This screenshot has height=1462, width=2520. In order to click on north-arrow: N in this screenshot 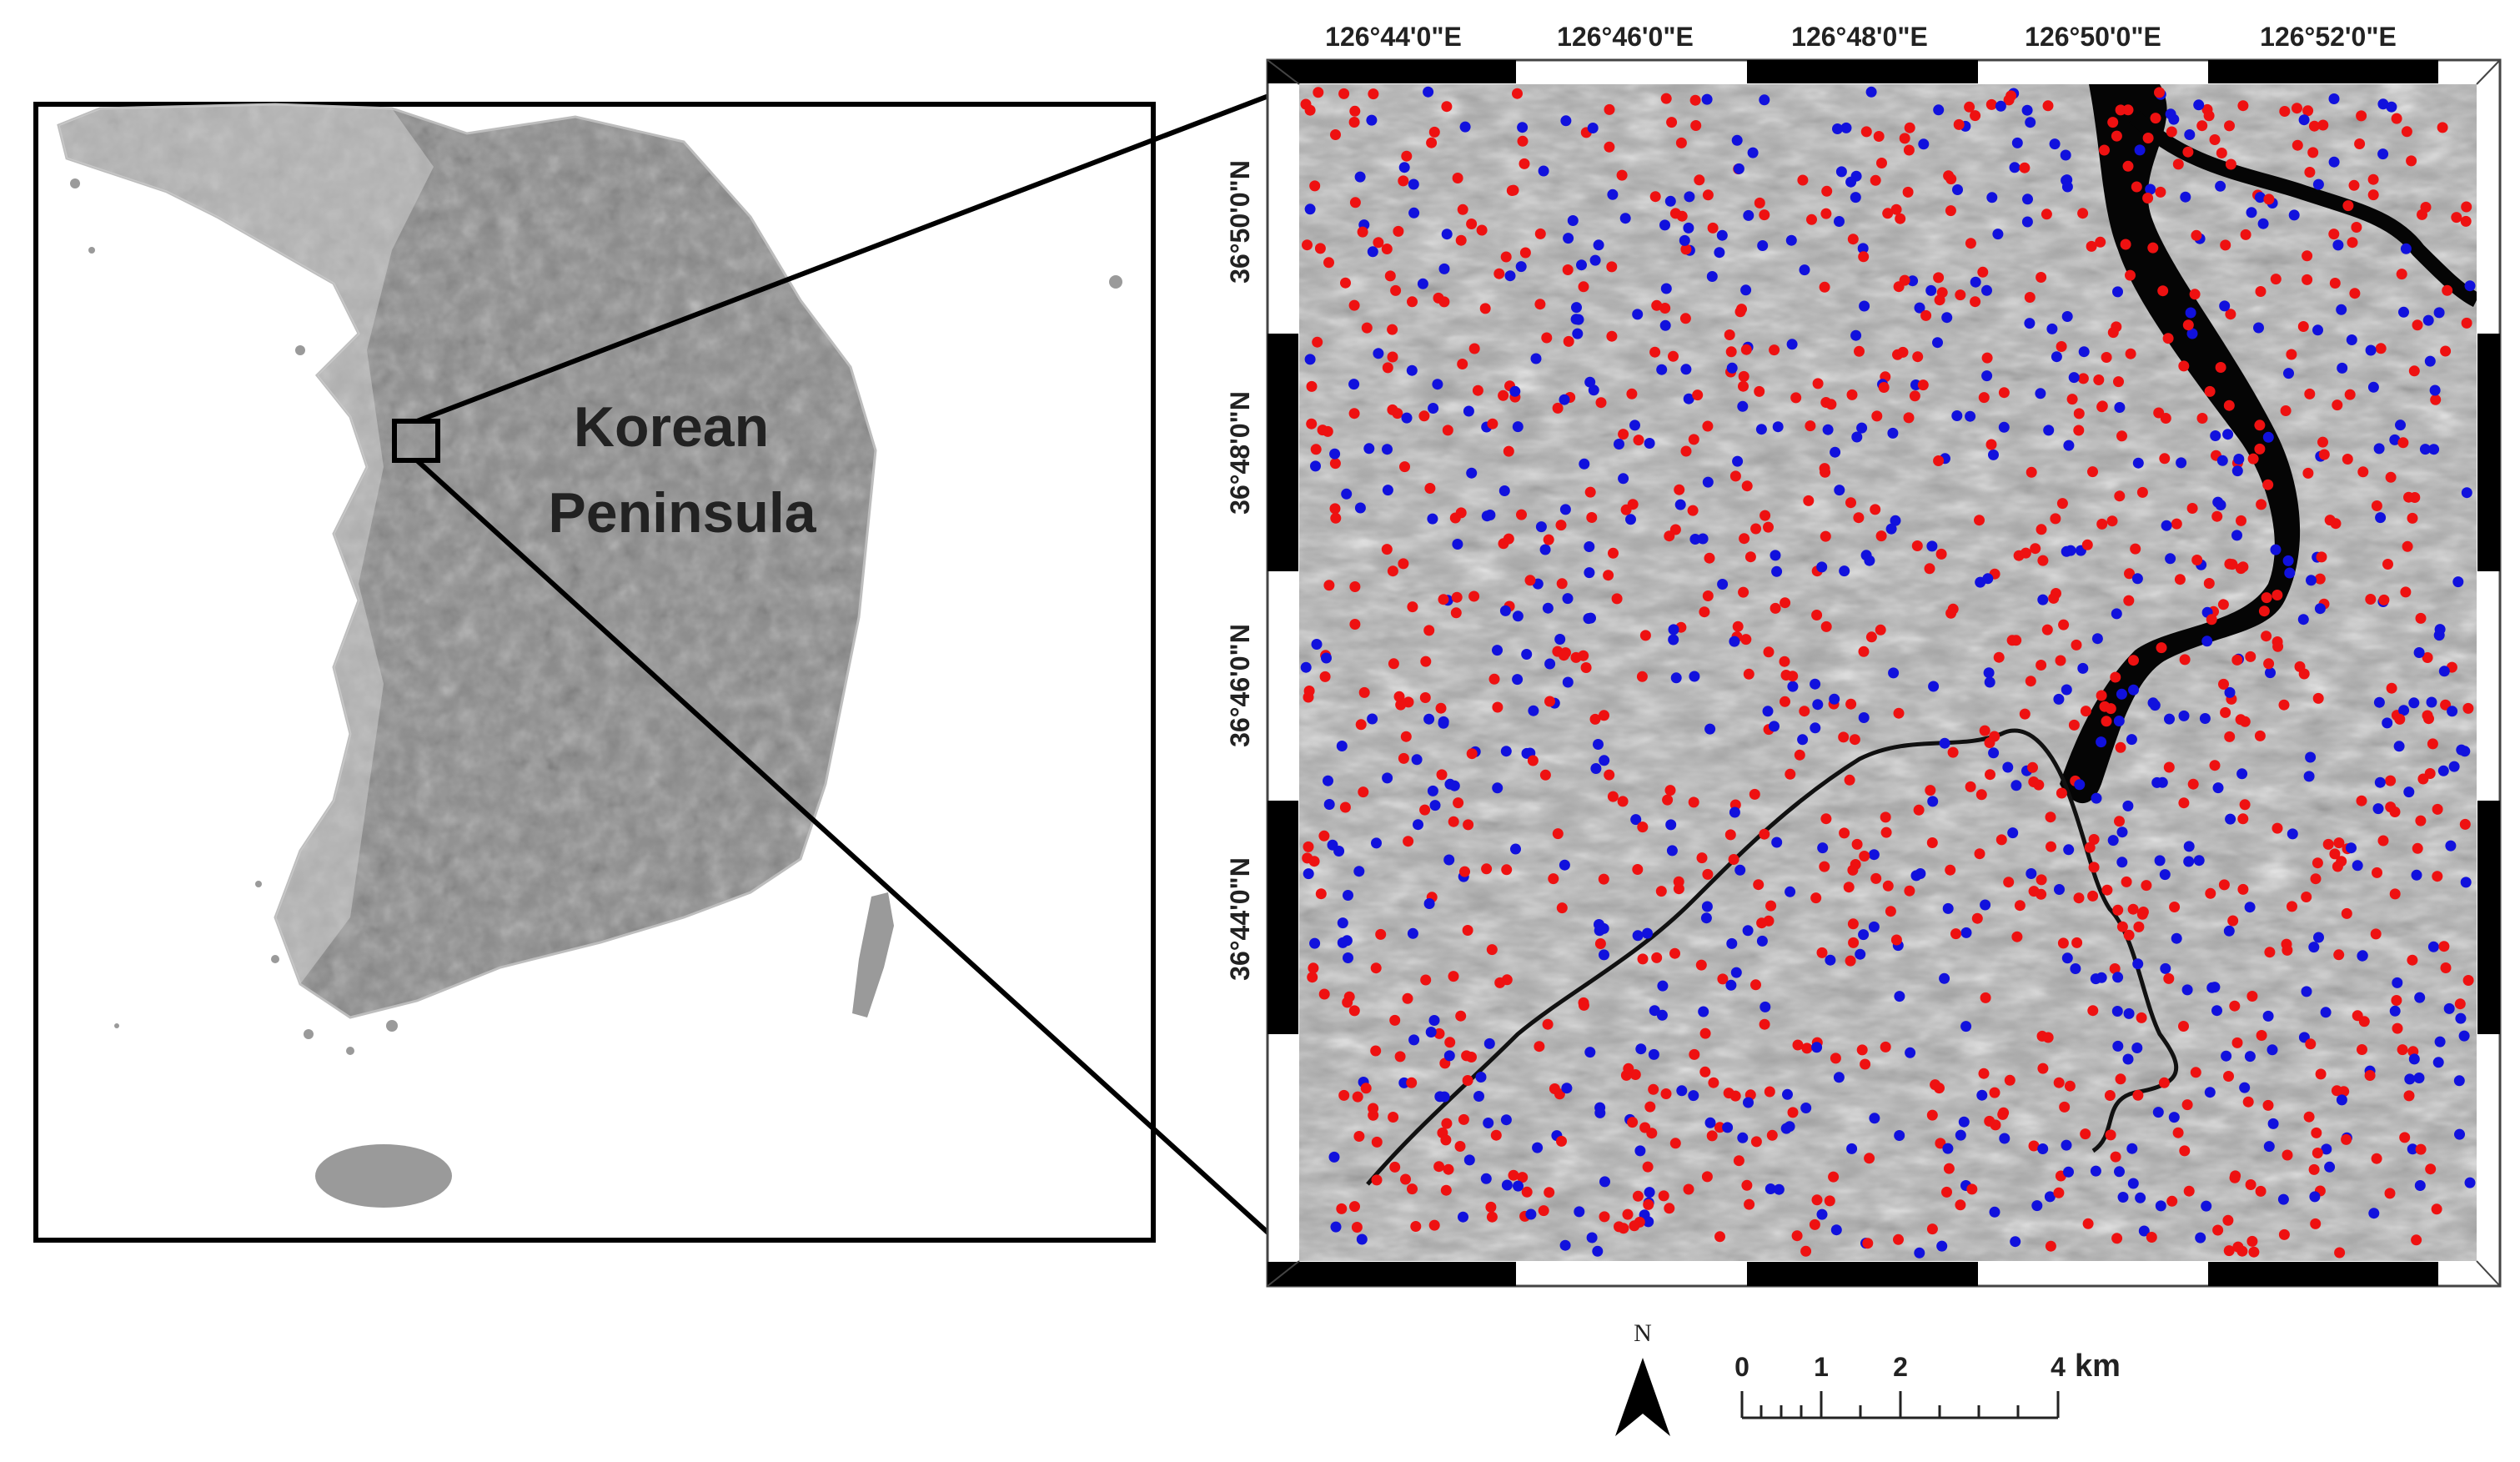, I will do `click(1642, 1377)`.